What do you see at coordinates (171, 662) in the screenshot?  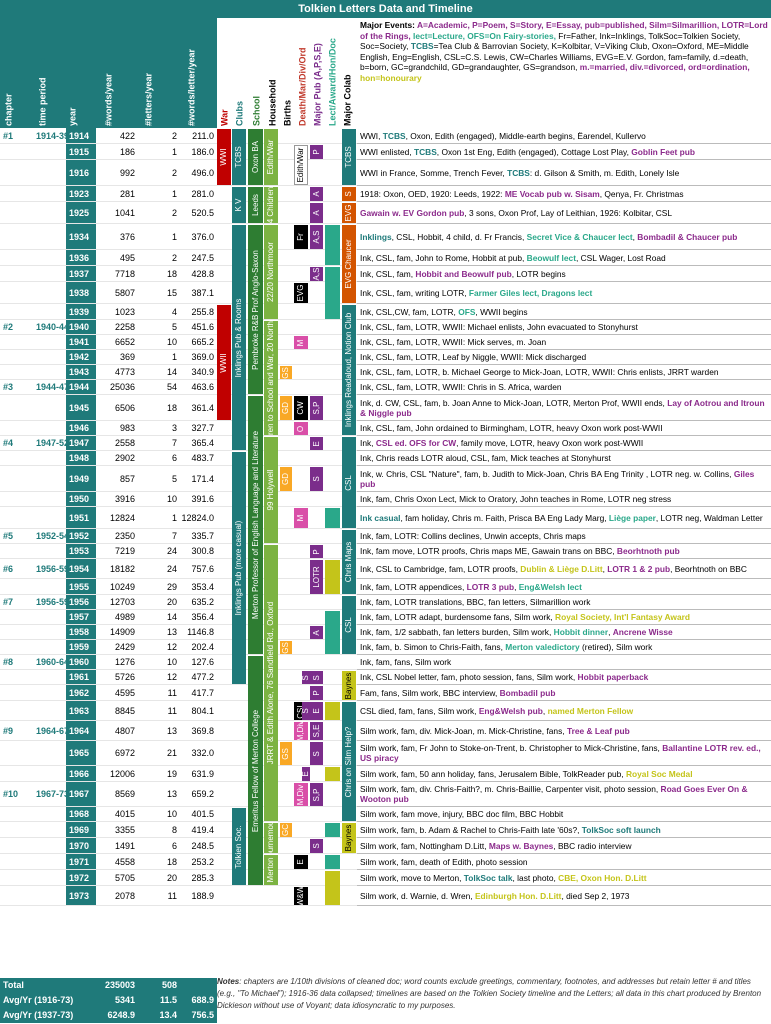 I see `cell-letters: 10` at bounding box center [171, 662].